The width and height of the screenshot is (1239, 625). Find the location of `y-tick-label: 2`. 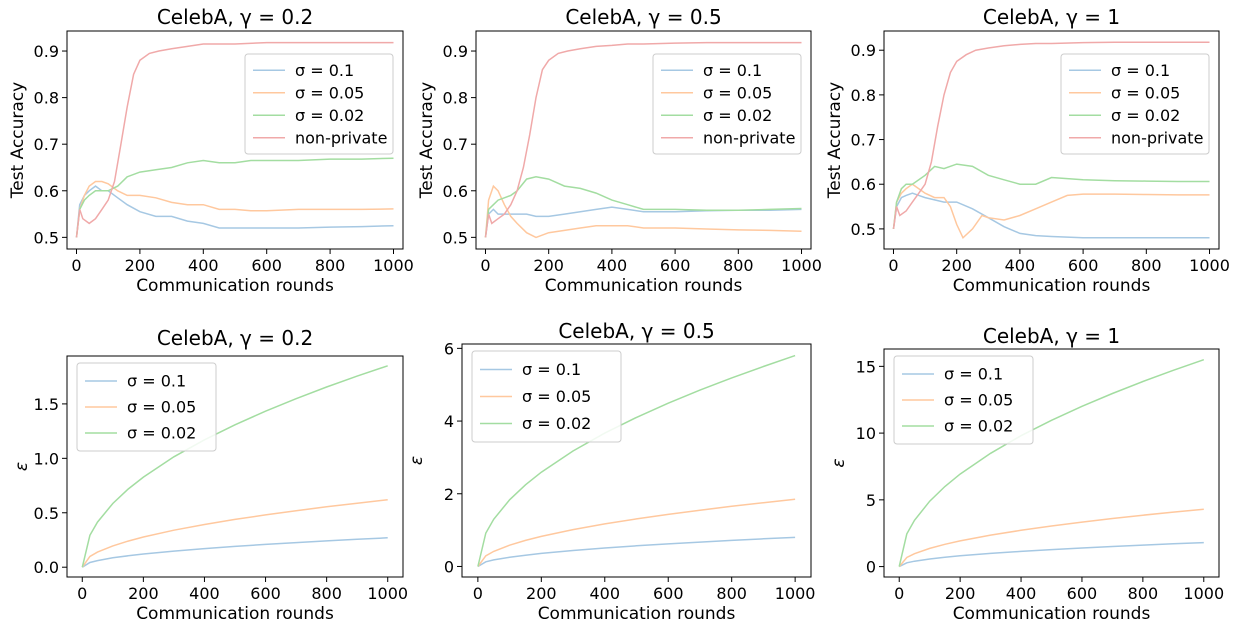

y-tick-label: 2 is located at coordinates (449, 494).